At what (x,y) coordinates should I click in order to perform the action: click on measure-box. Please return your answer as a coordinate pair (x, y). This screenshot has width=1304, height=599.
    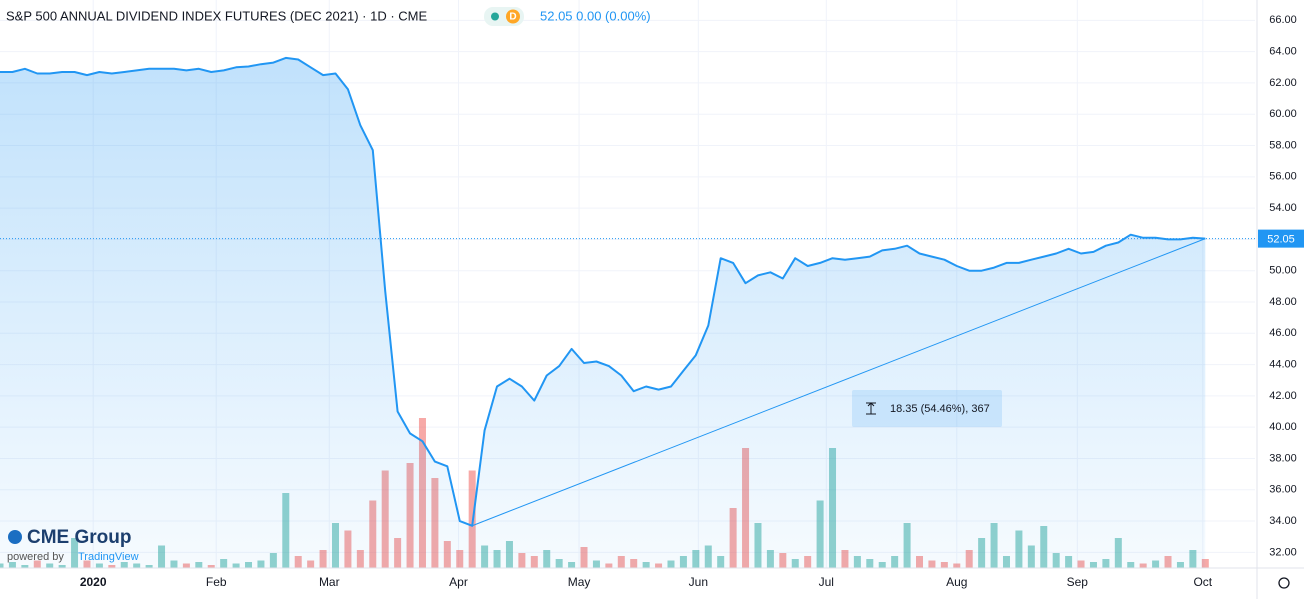
    Looking at the image, I should click on (927, 408).